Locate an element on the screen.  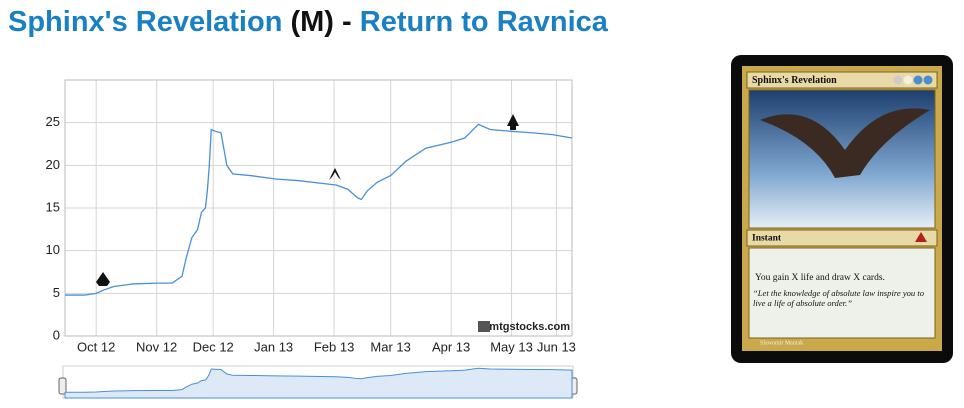
y-tick-label: 15 is located at coordinates (53, 206).